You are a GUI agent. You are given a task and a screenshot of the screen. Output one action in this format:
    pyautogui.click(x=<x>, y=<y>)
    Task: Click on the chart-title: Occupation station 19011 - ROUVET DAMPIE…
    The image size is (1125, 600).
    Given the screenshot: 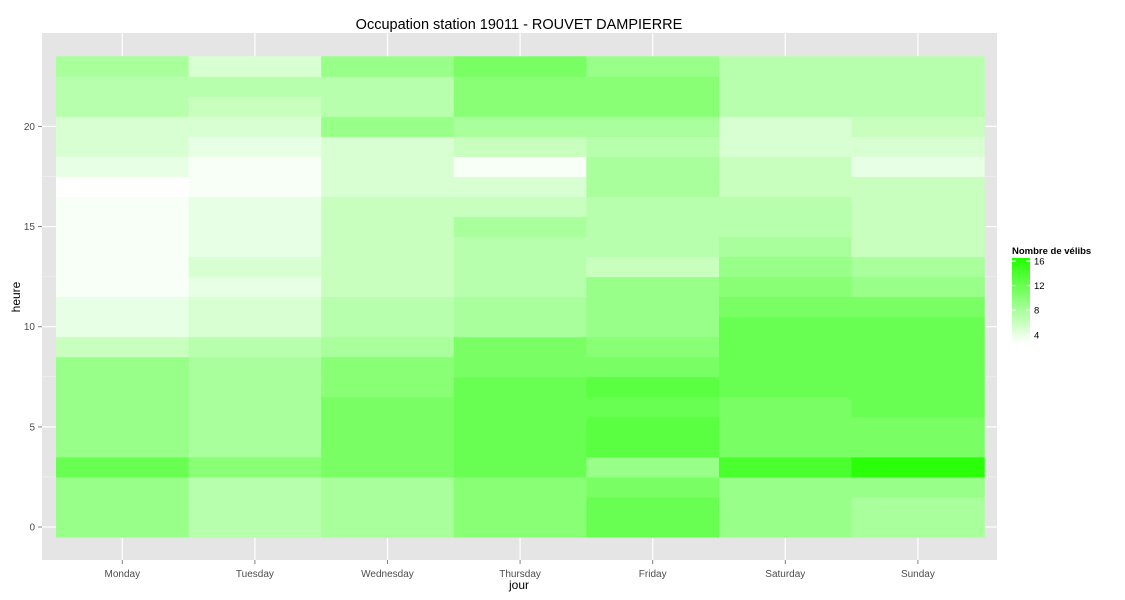 What is the action you would take?
    pyautogui.click(x=519, y=25)
    